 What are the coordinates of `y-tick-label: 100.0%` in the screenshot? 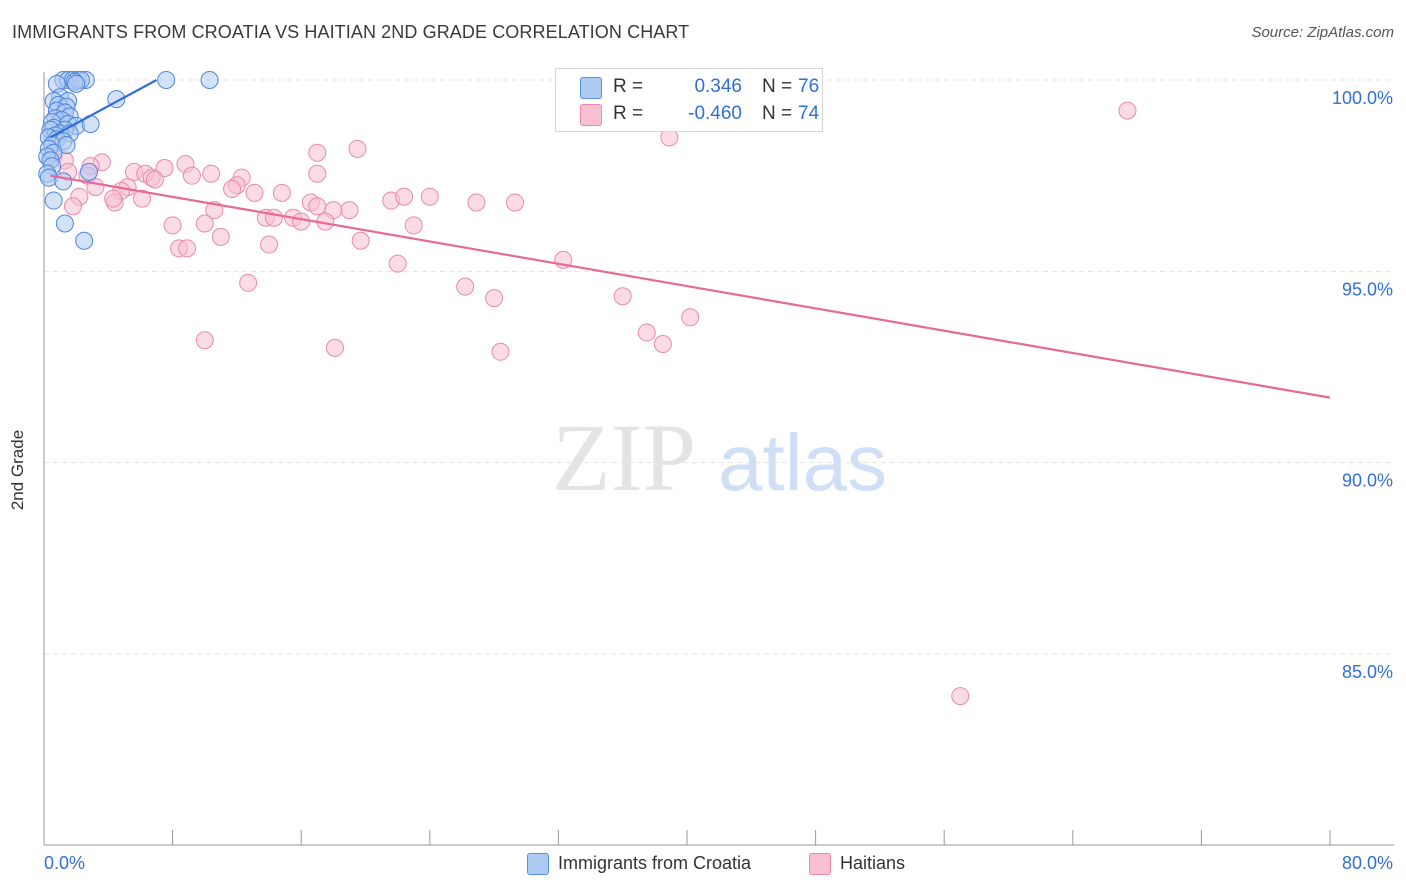 It's located at (1362, 98).